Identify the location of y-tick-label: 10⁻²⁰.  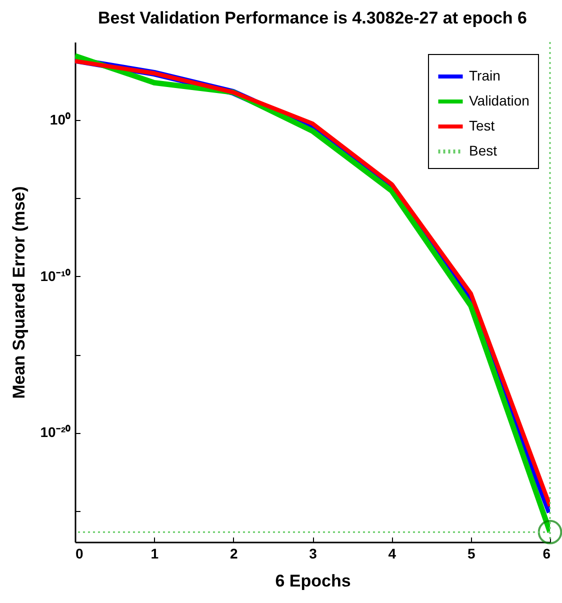
(55, 432).